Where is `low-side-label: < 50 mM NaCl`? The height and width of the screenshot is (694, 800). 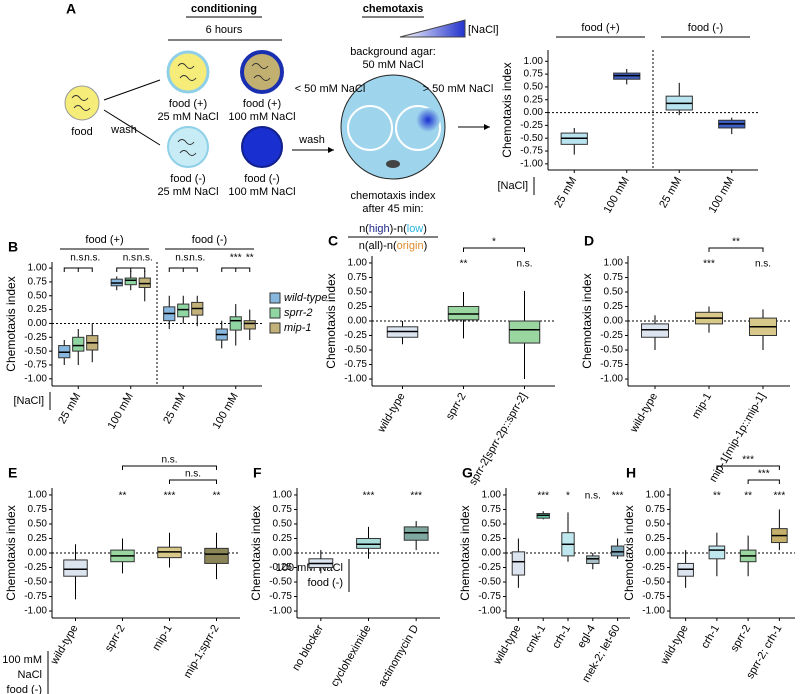 low-side-label: < 50 mM NaCl is located at coordinates (330, 89).